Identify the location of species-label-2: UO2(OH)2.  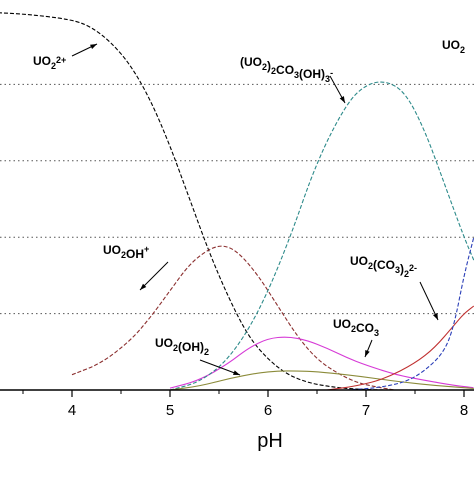
(182, 346).